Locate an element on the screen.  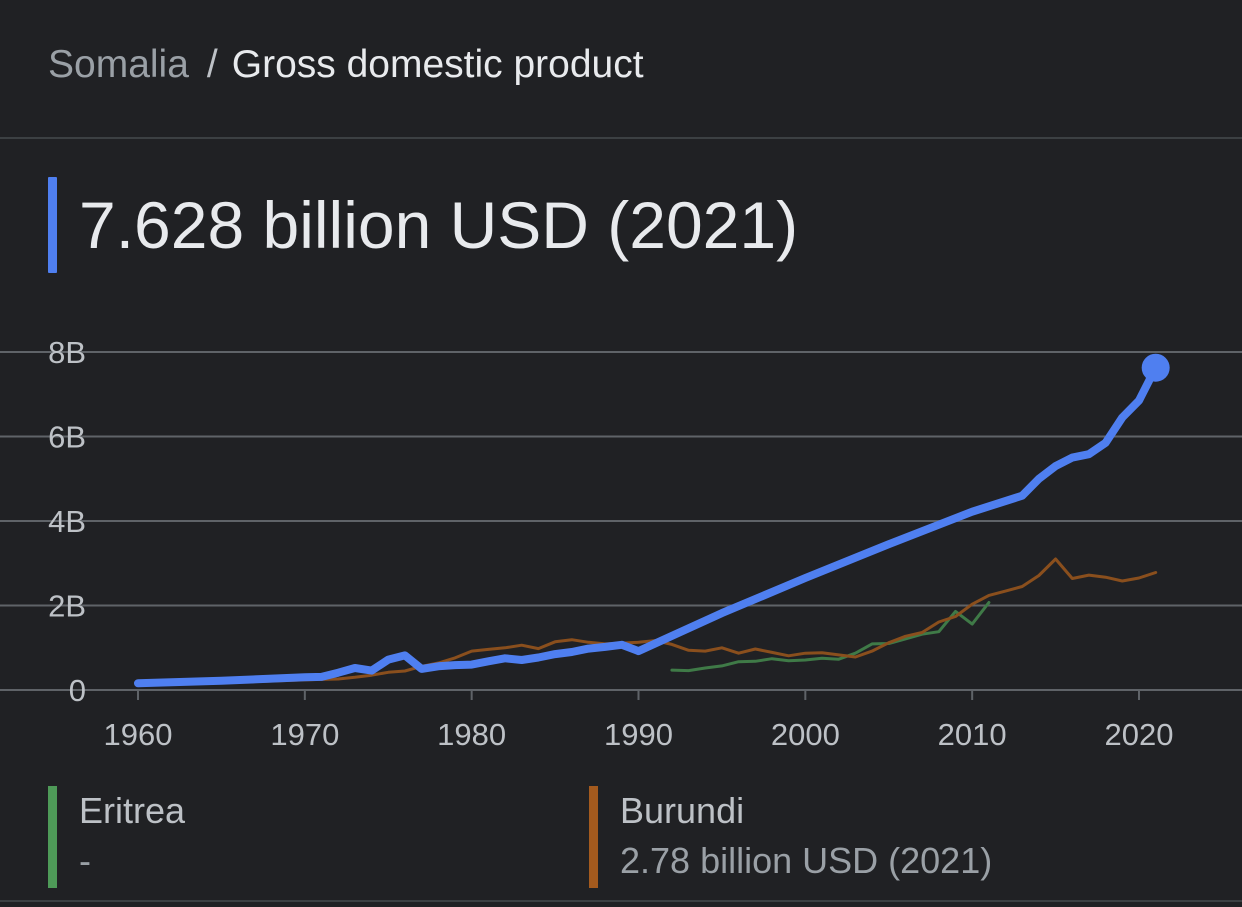
legend-value-burundi: 2.78 billion USD (2021) is located at coordinates (806, 860).